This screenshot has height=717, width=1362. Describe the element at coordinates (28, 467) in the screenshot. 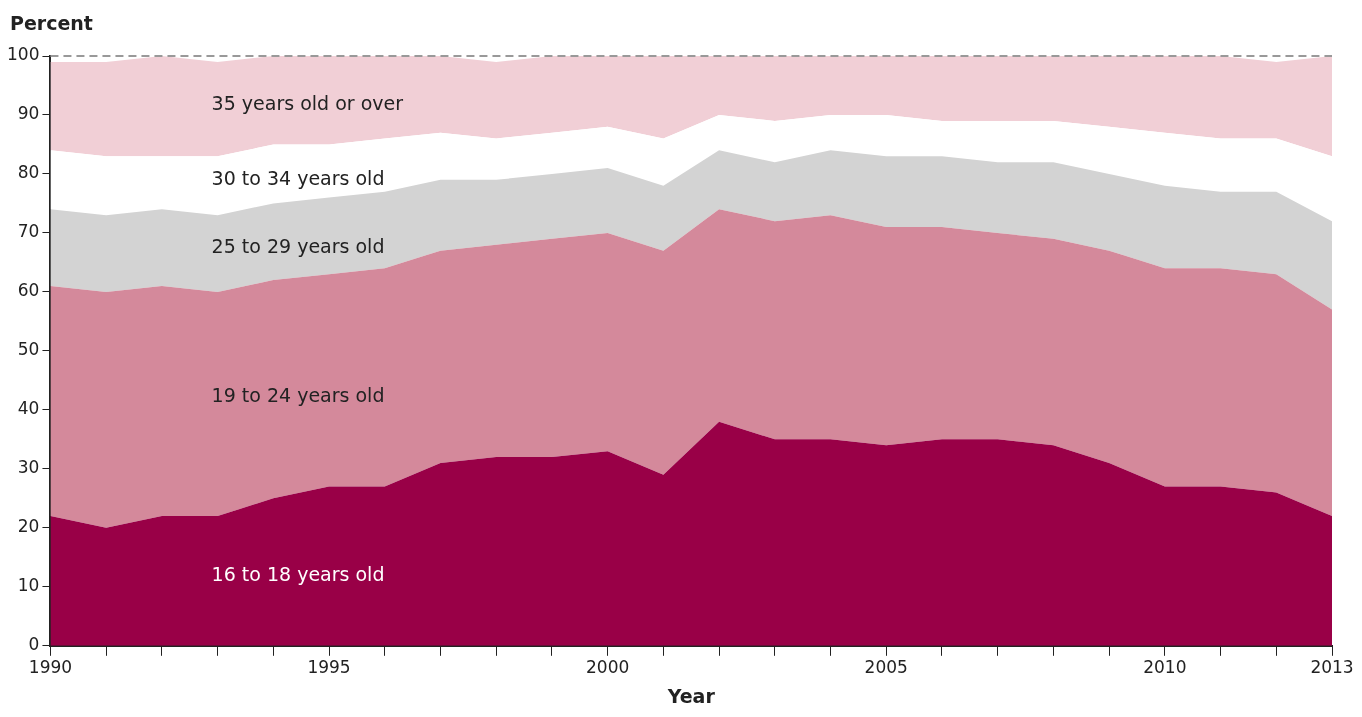

I see `y-tick-label: 30` at that location.